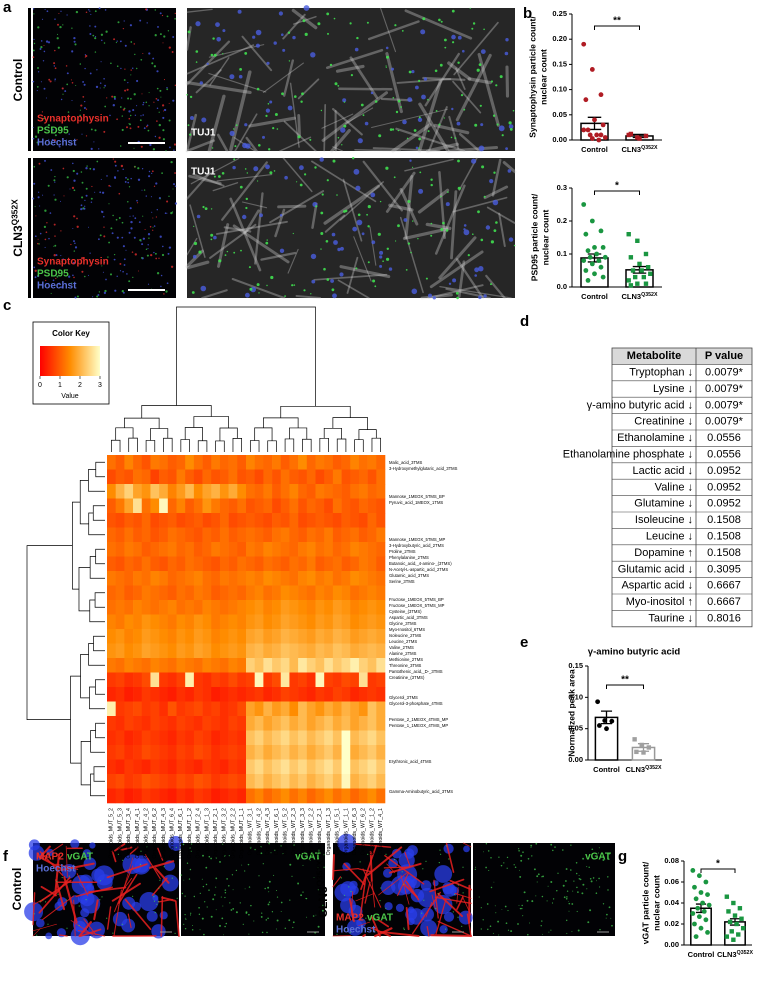  Describe the element at coordinates (594, 296) in the screenshot. I see `condition-name: Control` at that location.